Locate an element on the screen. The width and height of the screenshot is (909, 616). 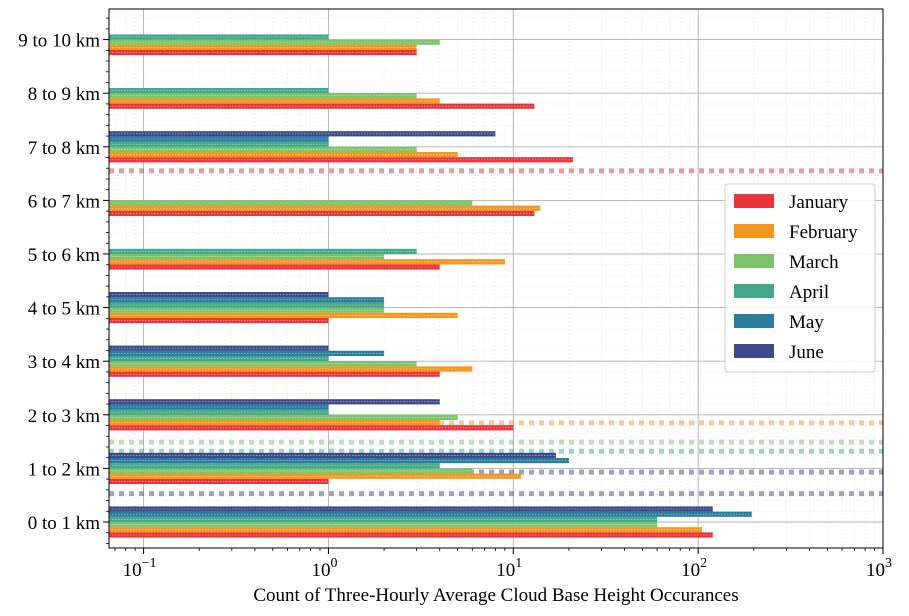
legend: January February March April May June is located at coordinates (800, 278).